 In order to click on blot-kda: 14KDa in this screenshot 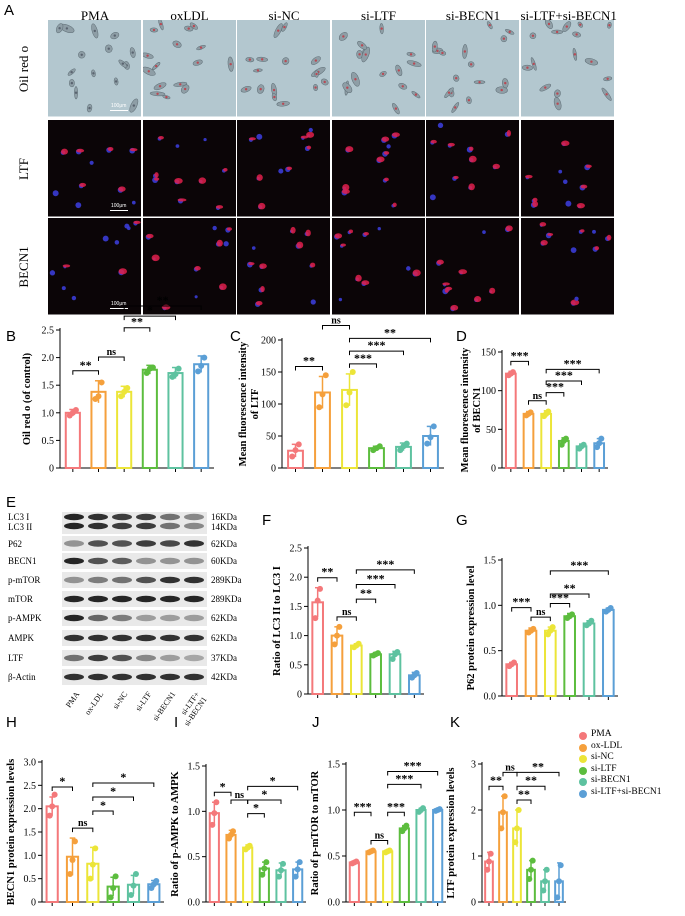, I will do `click(224, 527)`.